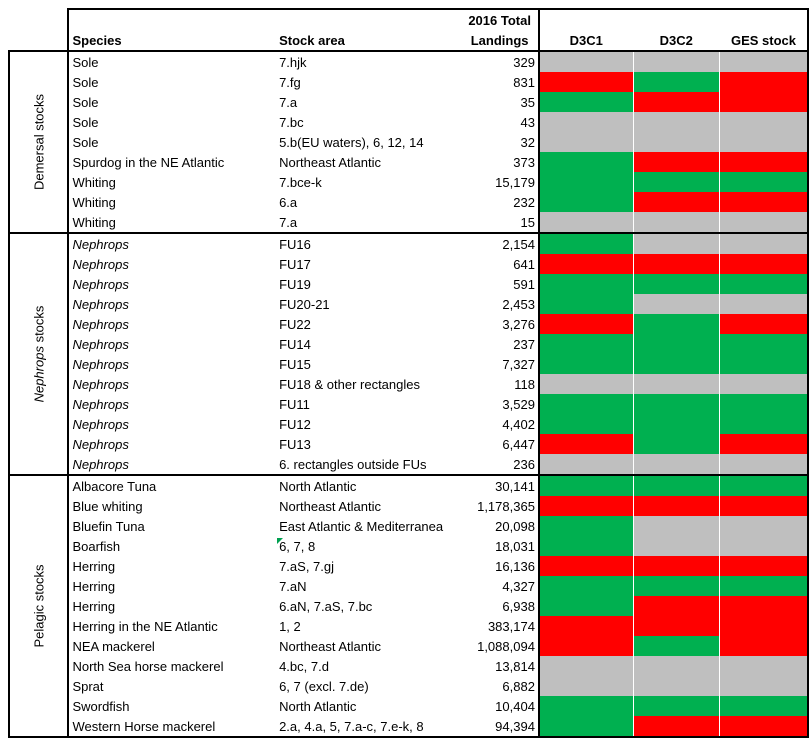  Describe the element at coordinates (409, 444) in the screenshot. I see `table-row: Nephrops FU13 6,447` at that location.